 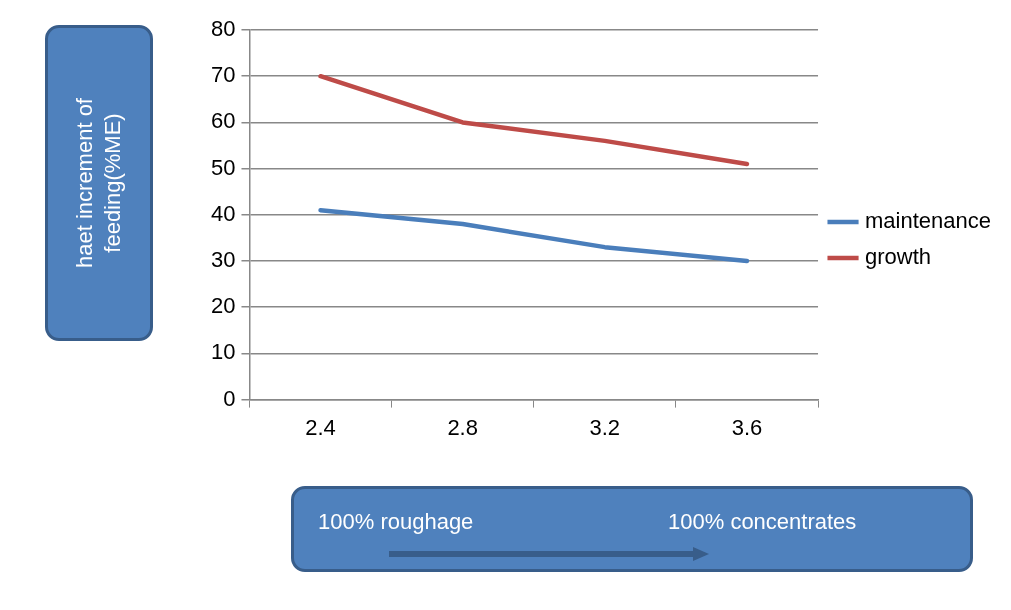 I want to click on y-axis-title: haet increment of feeding(%ME), so click(x=98, y=183).